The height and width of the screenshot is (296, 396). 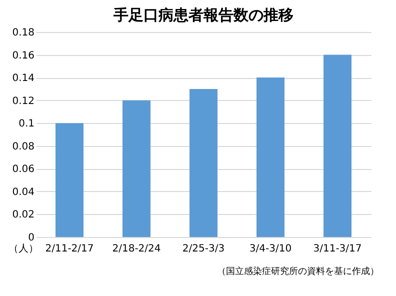 What do you see at coordinates (23, 170) in the screenshot?
I see `y-tick-label: 0.06` at bounding box center [23, 170].